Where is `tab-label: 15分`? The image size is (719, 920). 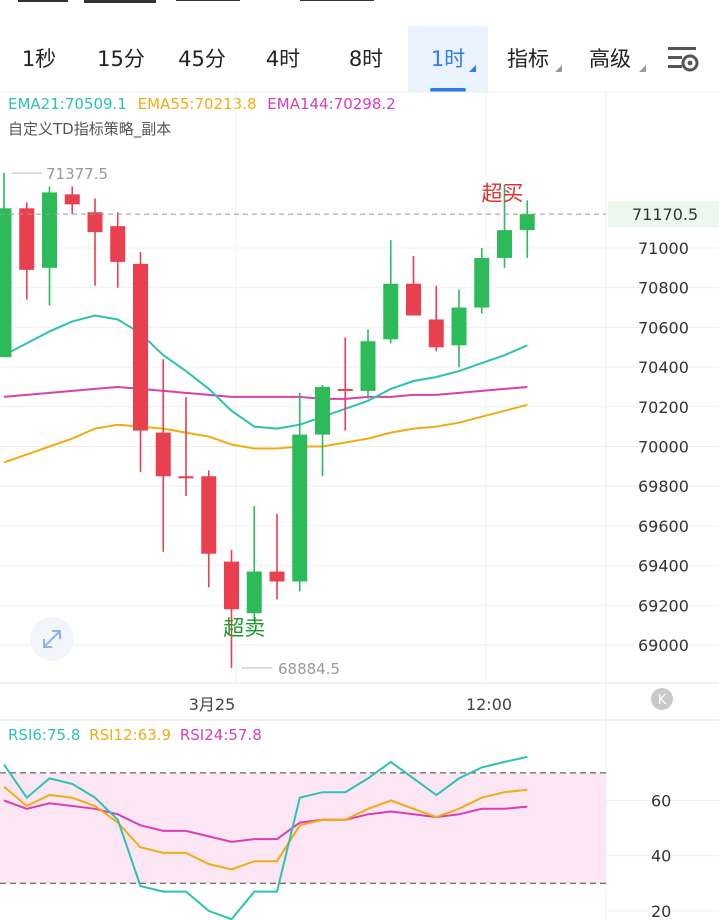 tab-label: 15分 is located at coordinates (121, 59).